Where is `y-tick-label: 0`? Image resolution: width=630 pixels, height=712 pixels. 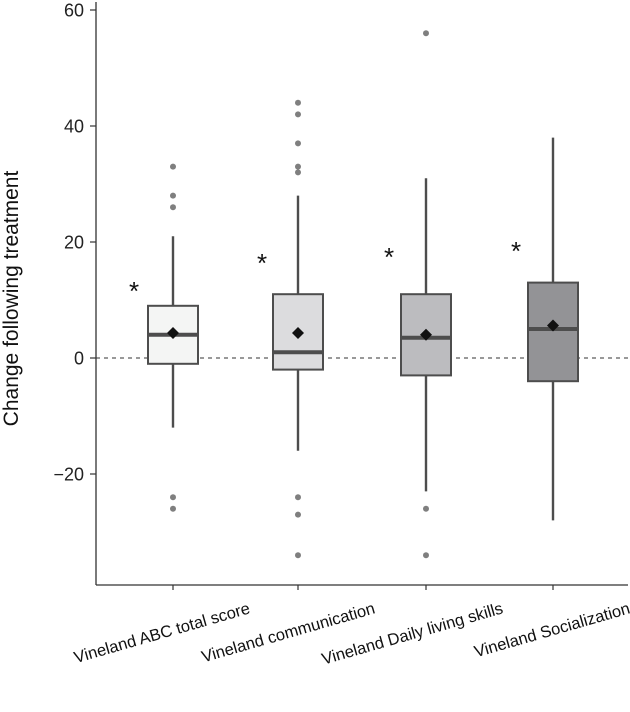 y-tick-label: 0 is located at coordinates (79, 359).